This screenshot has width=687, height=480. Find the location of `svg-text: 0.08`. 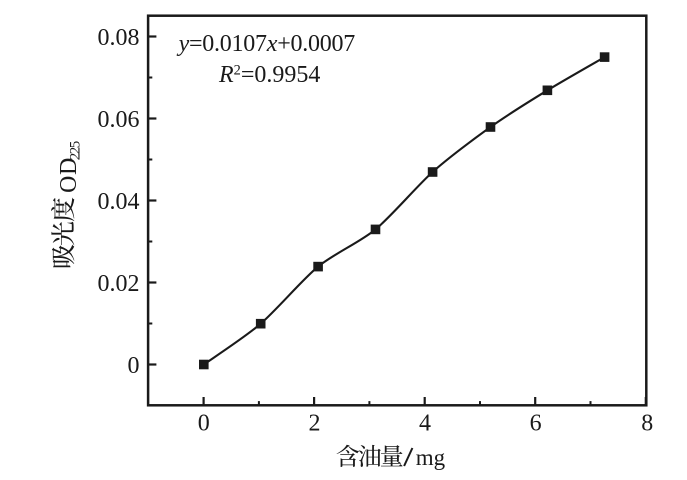

svg-text: 0.08 is located at coordinates (119, 38).